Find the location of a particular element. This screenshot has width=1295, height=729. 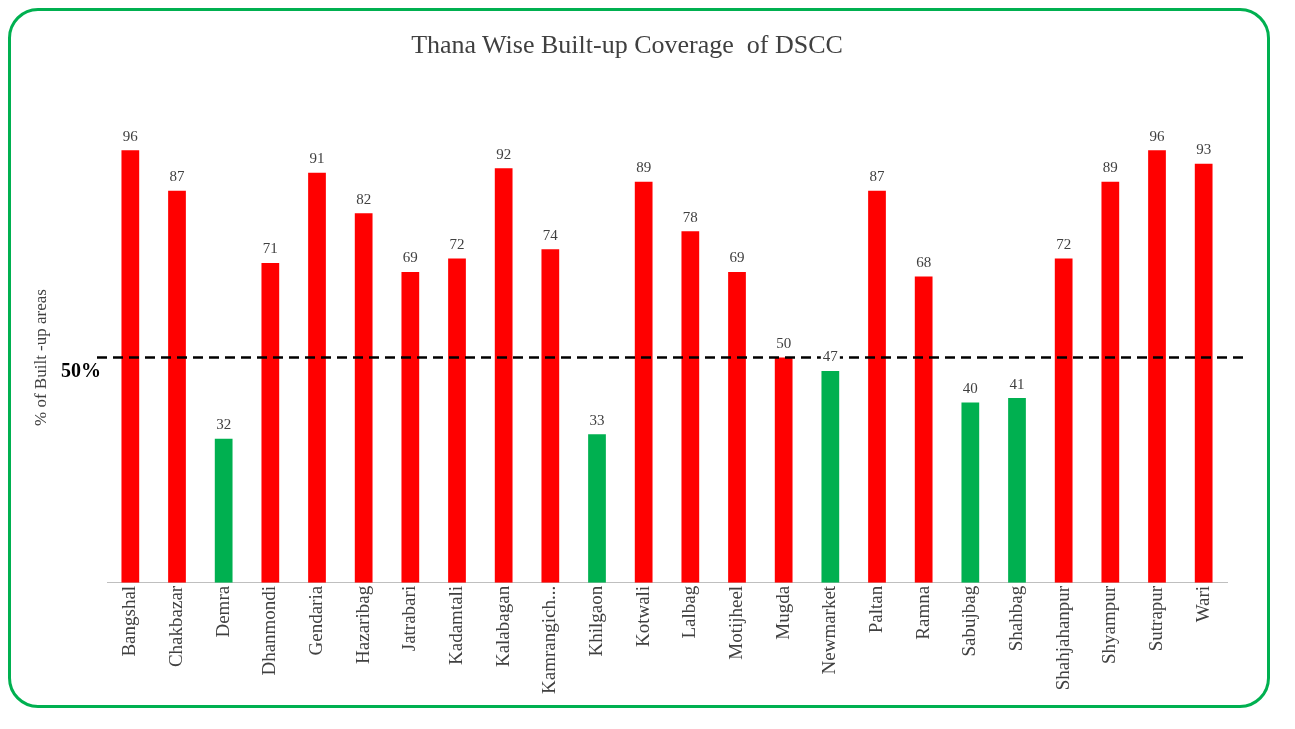

data-label: 91 is located at coordinates (317, 158).